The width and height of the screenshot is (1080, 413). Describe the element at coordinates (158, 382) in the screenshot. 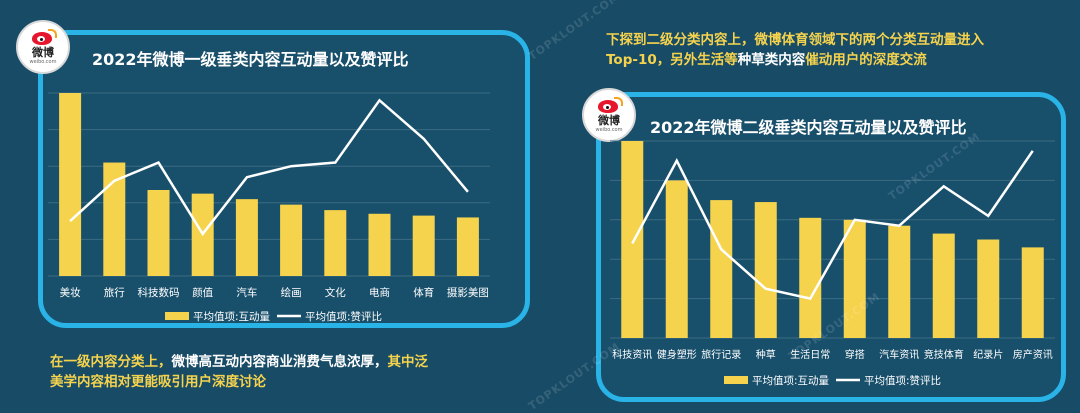

I see `caption-run: 美学内容相对更能吸引用户深度讨论` at that location.